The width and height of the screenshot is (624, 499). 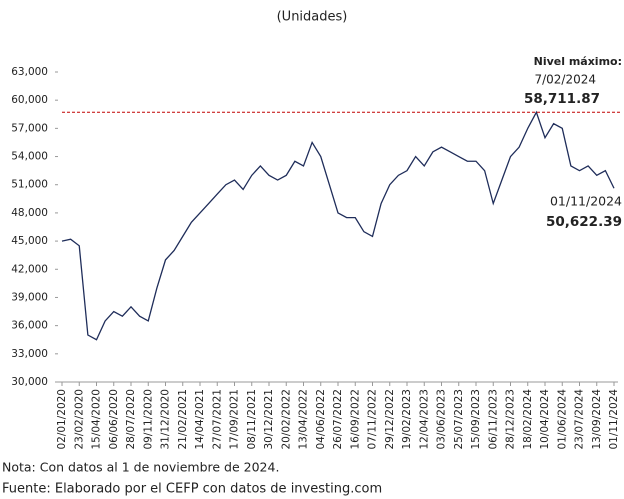 I want to click on x-tick-label: 13/04/2022, so click(x=304, y=419).